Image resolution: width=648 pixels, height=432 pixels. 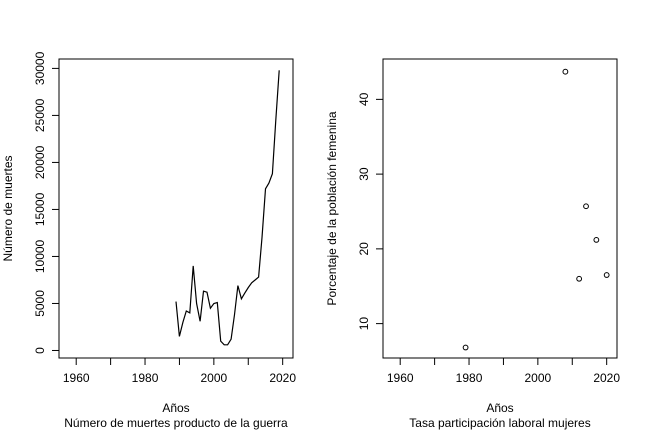 What do you see at coordinates (332, 208) in the screenshot?
I see `y-axis-label: Porcentaje de la población femenina` at bounding box center [332, 208].